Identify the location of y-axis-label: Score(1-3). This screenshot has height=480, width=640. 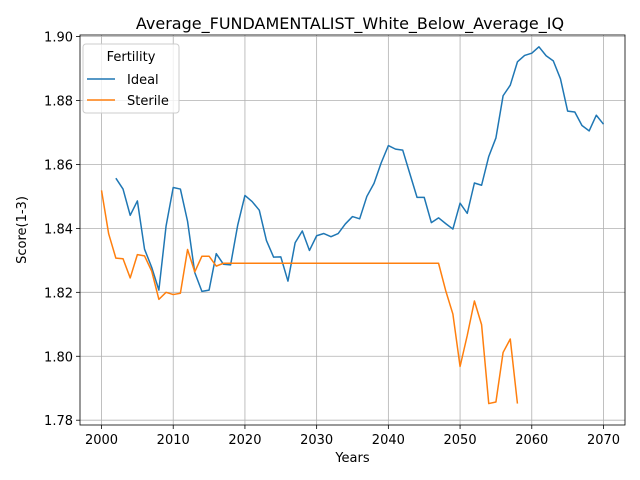
(22, 230).